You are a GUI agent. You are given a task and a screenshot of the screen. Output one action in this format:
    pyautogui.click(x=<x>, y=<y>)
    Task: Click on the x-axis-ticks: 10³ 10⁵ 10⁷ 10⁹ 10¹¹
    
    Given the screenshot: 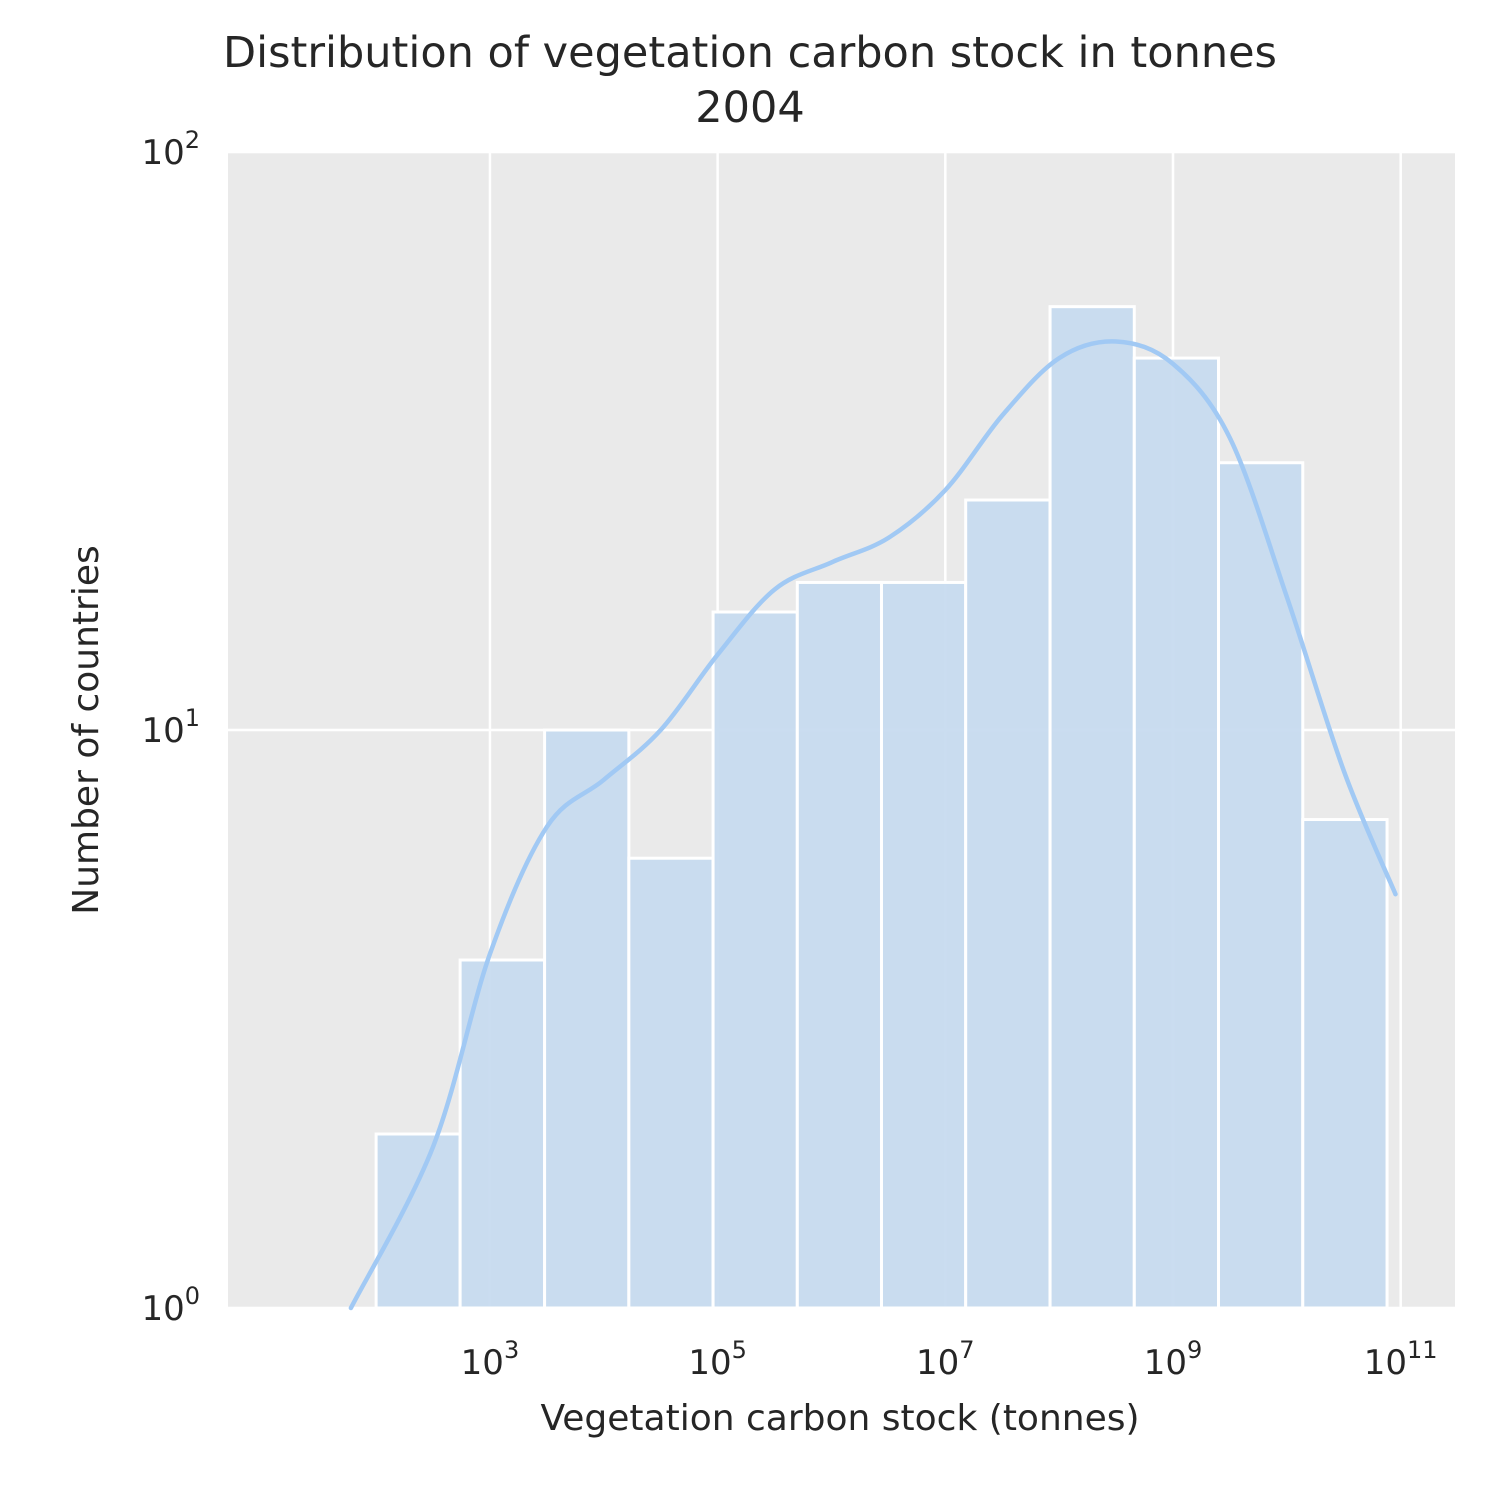 What is the action you would take?
    pyautogui.click(x=949, y=1359)
    